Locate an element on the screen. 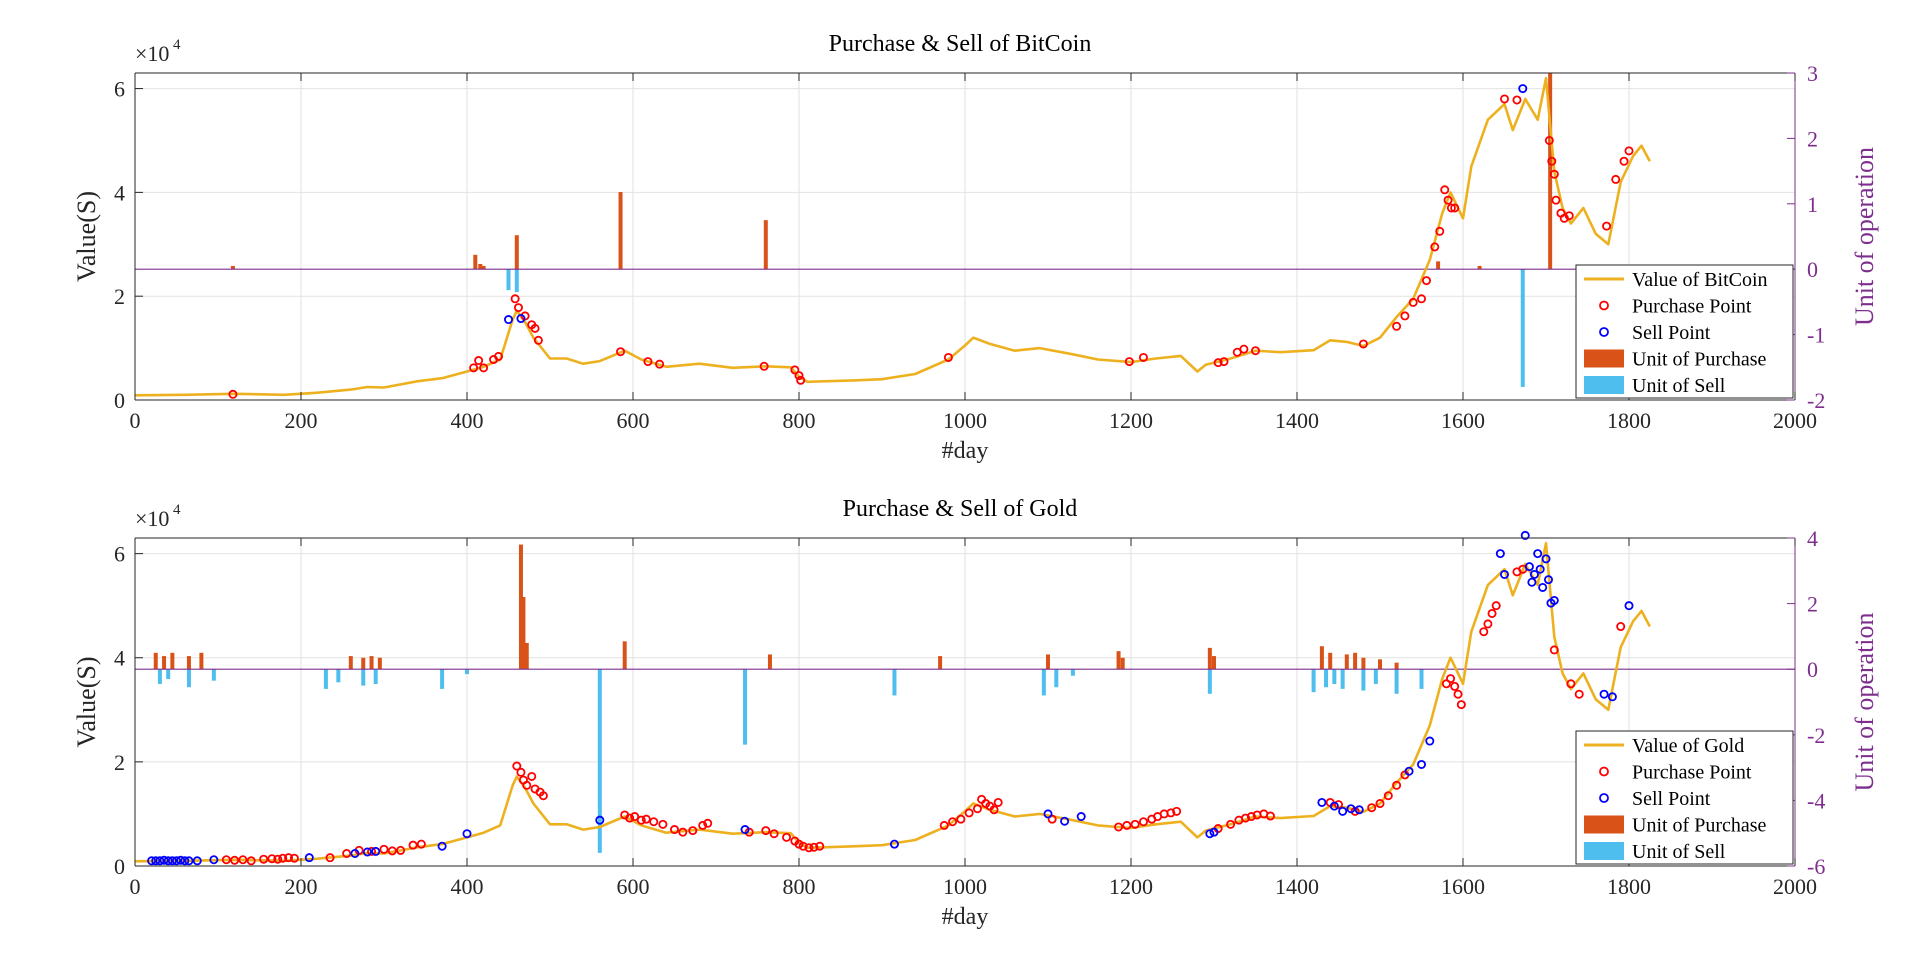  x-tick-label: 800 is located at coordinates (799, 420).